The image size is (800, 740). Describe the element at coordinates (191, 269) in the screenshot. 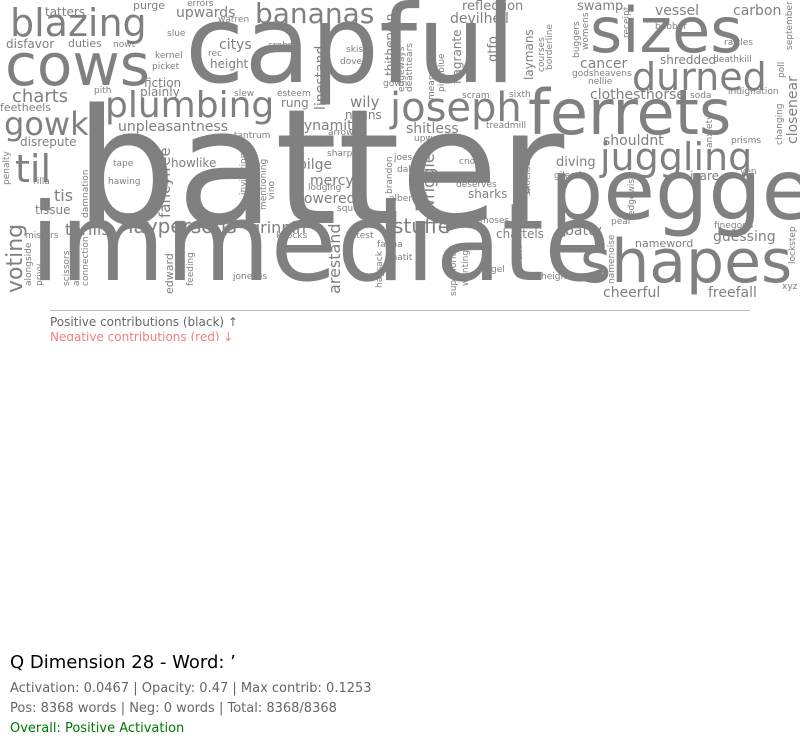

I see `cloud-word: feeding` at that location.